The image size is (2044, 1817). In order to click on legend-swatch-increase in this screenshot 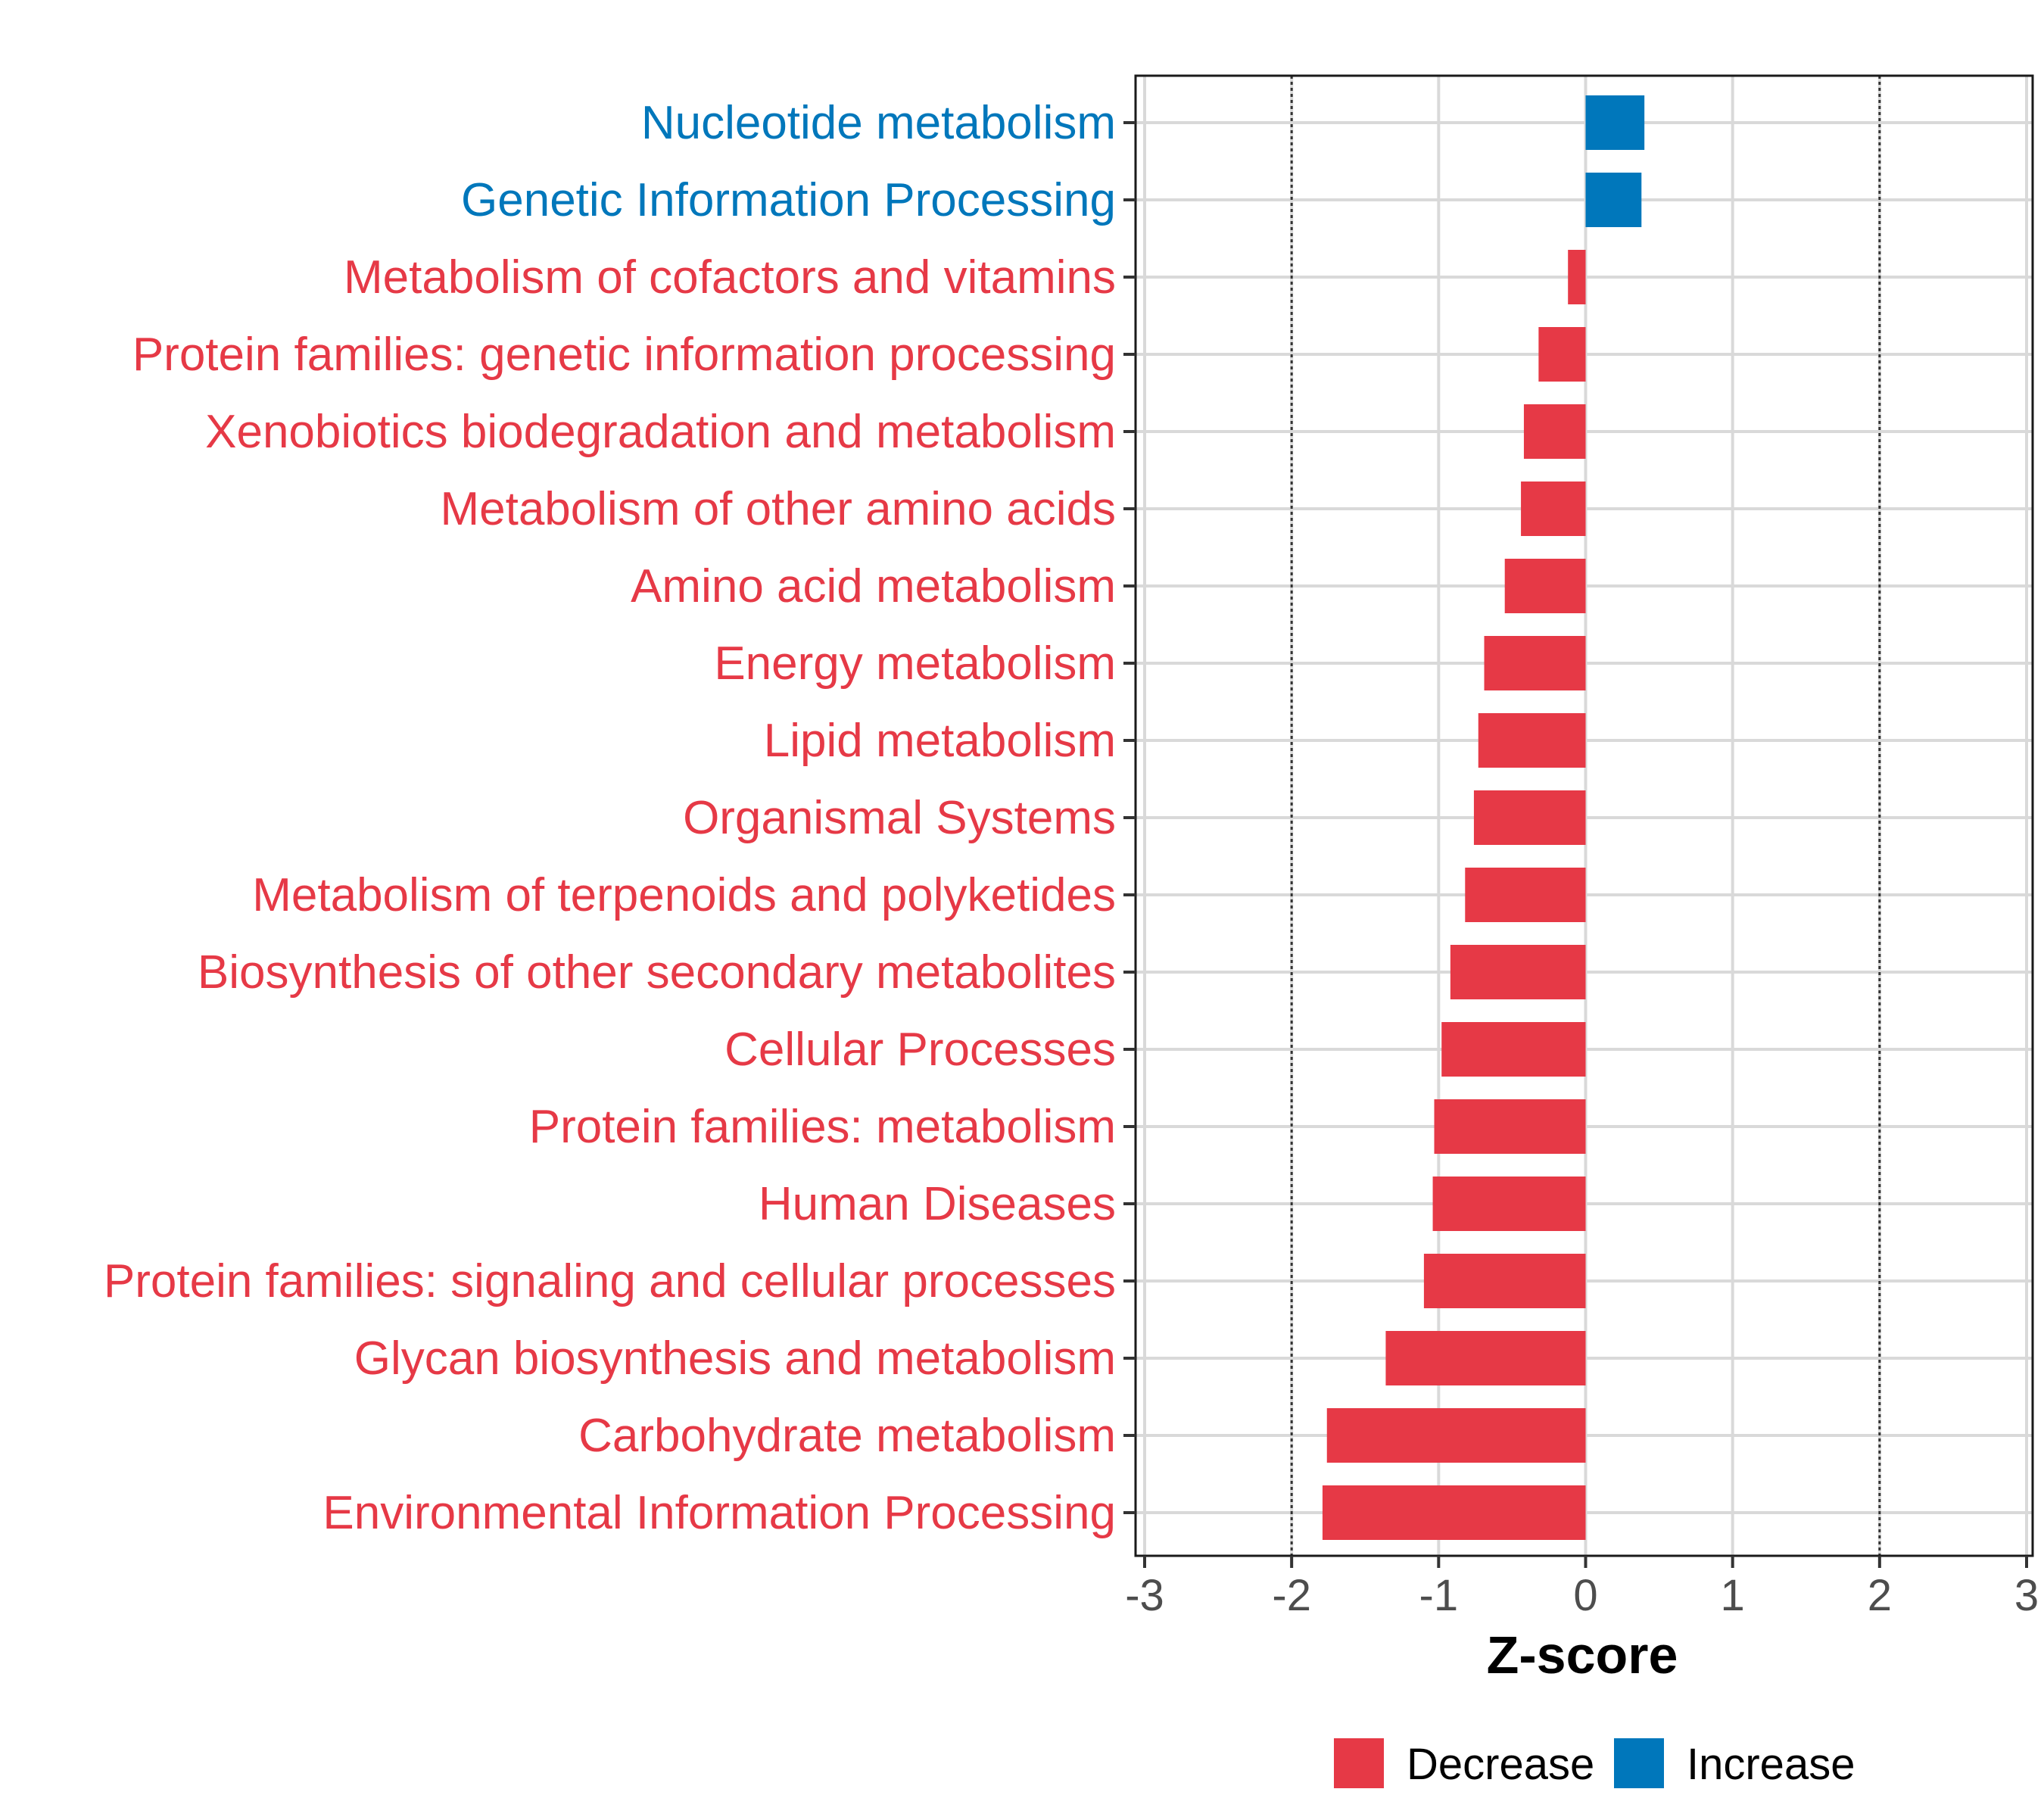, I will do `click(1639, 1763)`.